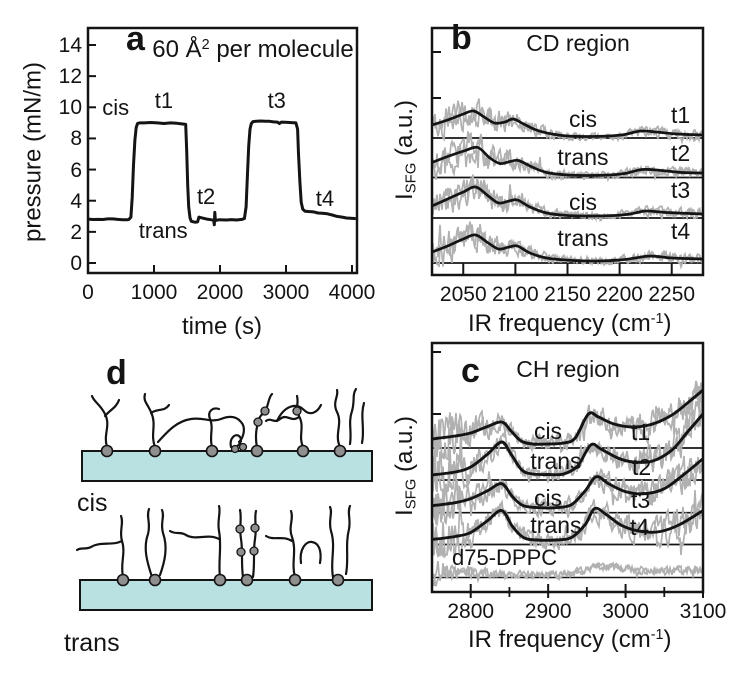 The height and width of the screenshot is (680, 731). Describe the element at coordinates (641, 500) in the screenshot. I see `panel-c-time-label-t3: t3` at that location.